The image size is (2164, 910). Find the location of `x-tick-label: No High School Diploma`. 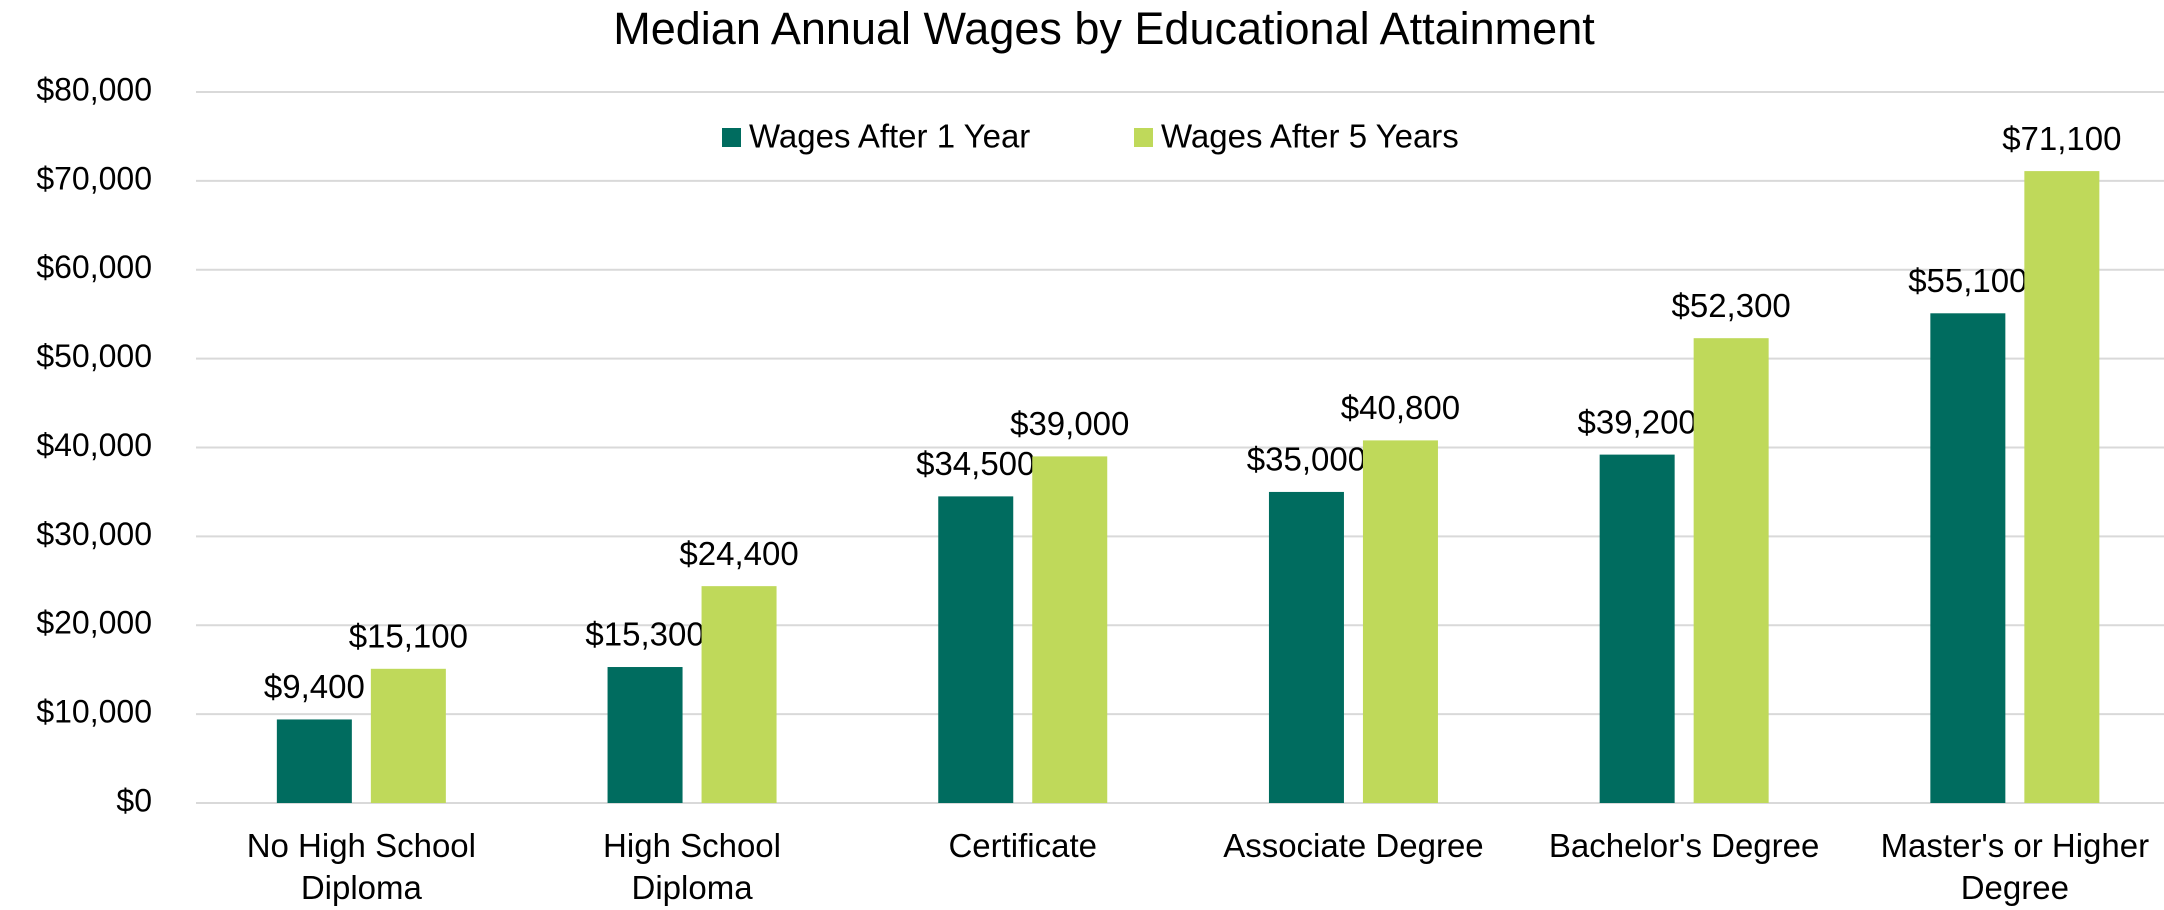

x-tick-label: No High School Diploma is located at coordinates (361, 866).